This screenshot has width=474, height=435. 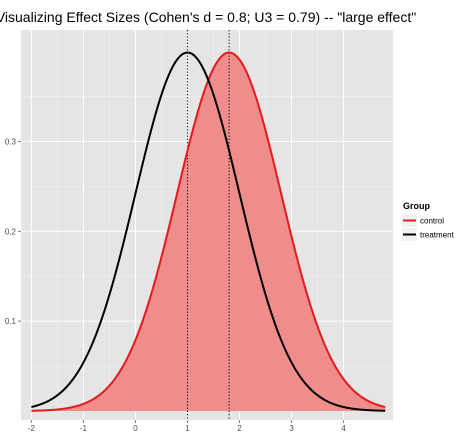 What do you see at coordinates (239, 428) in the screenshot?
I see `x-tick-label: 2` at bounding box center [239, 428].